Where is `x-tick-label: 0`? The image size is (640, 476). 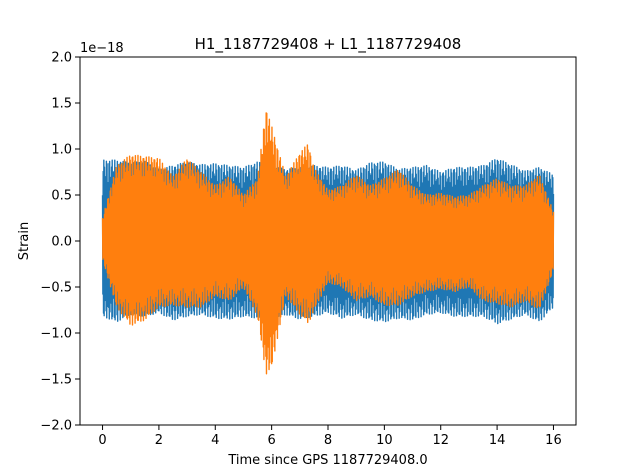
x-tick-label: 0 is located at coordinates (102, 440).